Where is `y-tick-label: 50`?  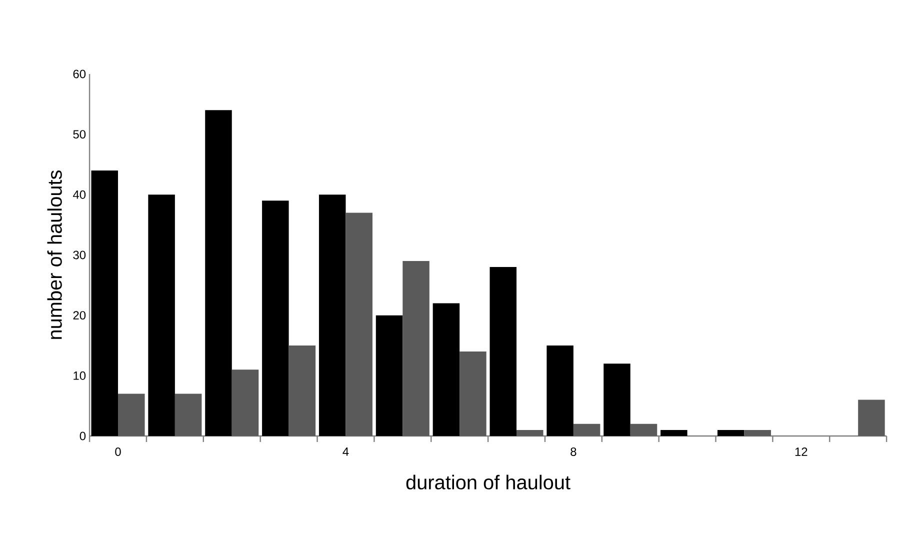 y-tick-label: 50 is located at coordinates (79, 134).